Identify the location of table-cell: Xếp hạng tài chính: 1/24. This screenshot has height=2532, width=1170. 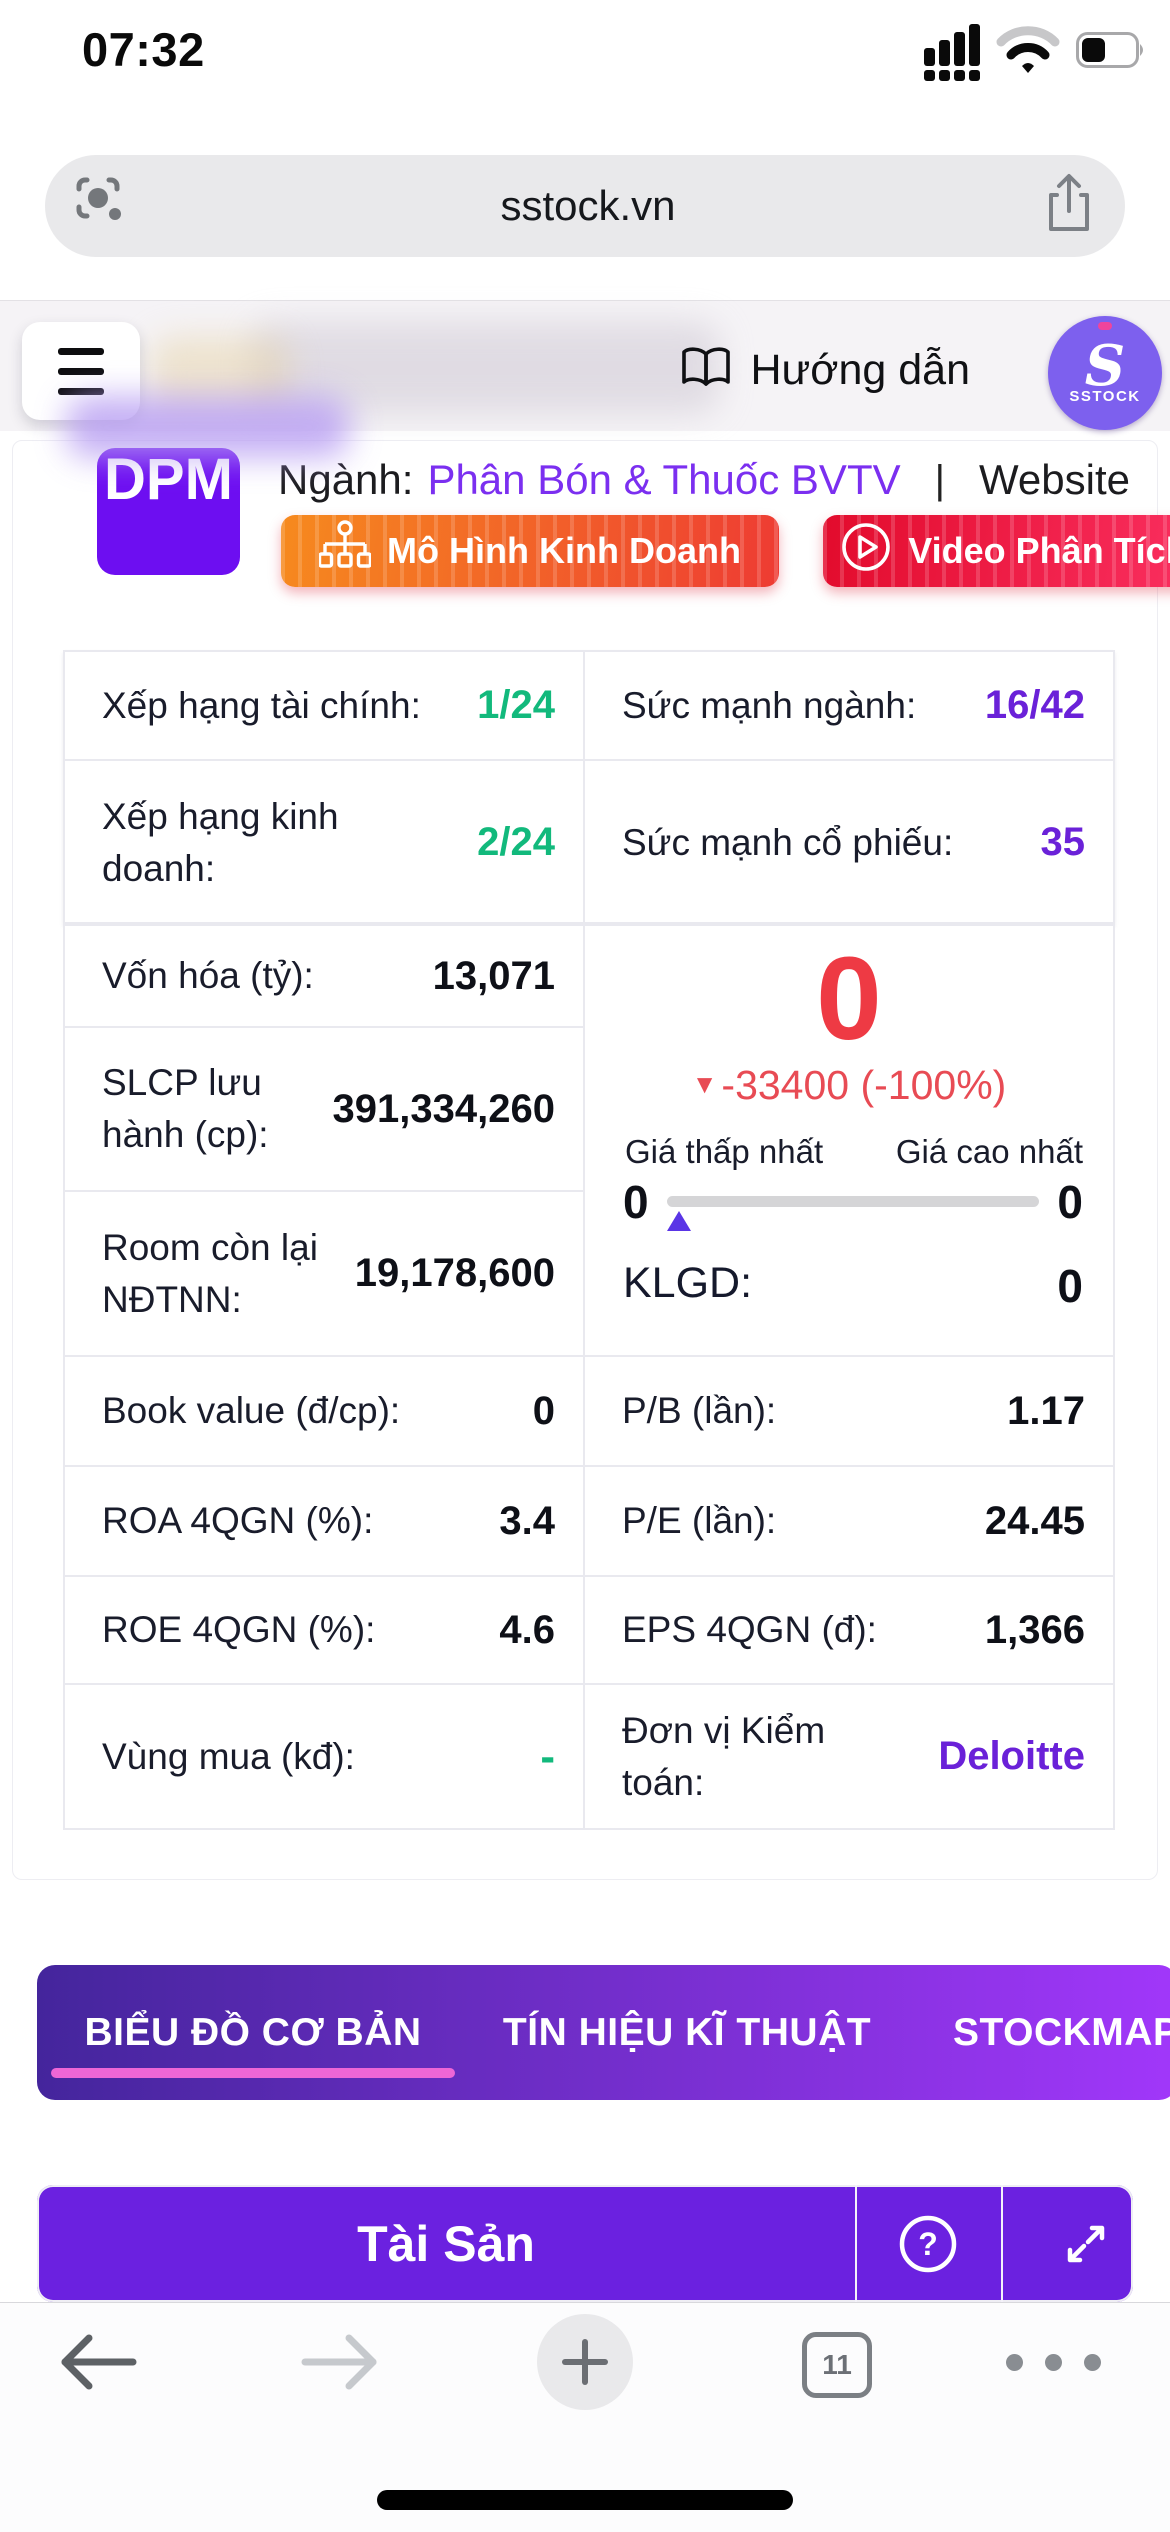
(328, 705).